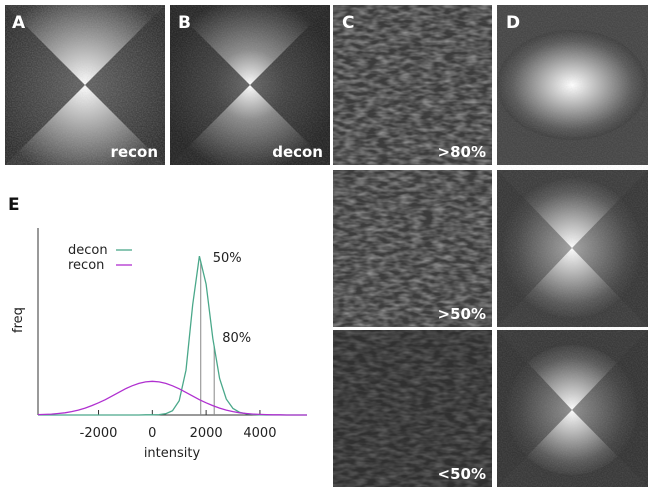  I want to click on panel-label: E, so click(14, 205).